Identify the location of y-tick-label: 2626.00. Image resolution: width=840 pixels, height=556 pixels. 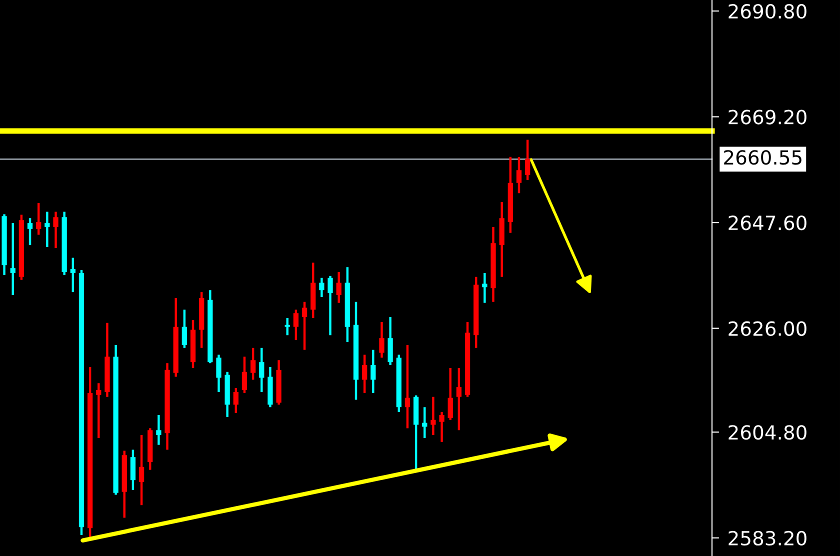
(767, 328).